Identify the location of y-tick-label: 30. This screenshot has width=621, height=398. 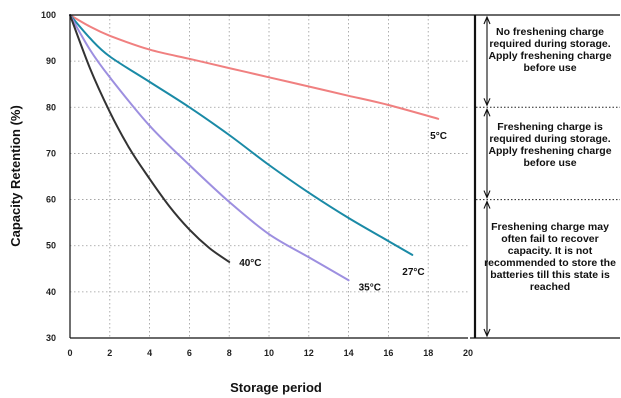
(51, 338).